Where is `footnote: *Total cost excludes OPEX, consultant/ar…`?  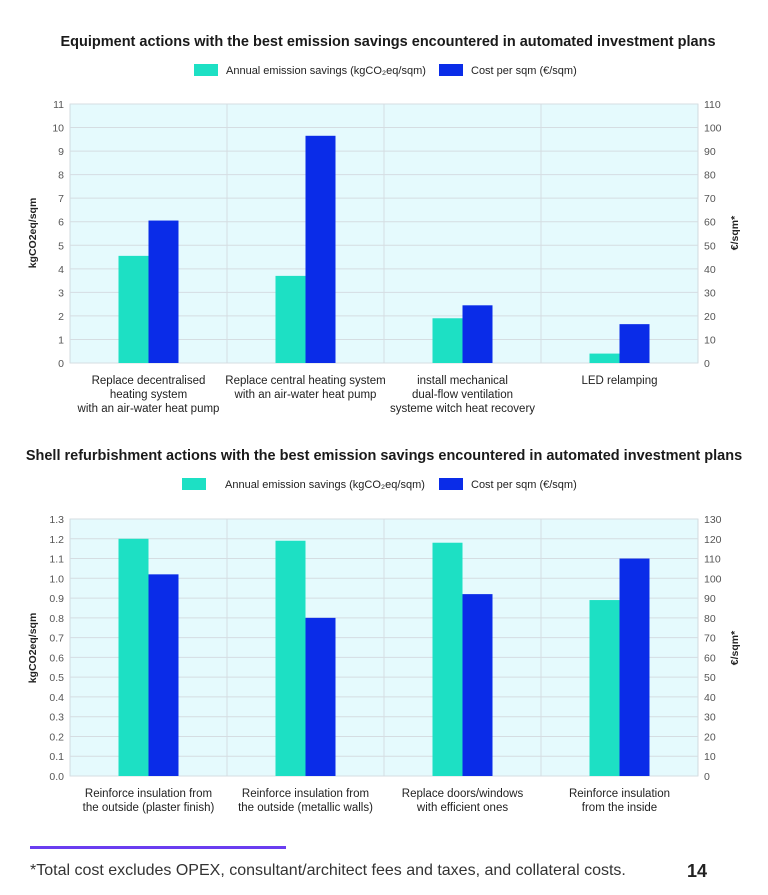
footnote: *Total cost excludes OPEX, consultant/ar… is located at coordinates (328, 870).